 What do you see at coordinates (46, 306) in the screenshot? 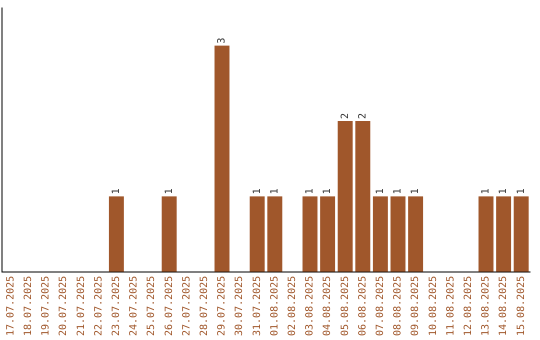
I see `x-tick-label: 19.07.2025` at bounding box center [46, 306].